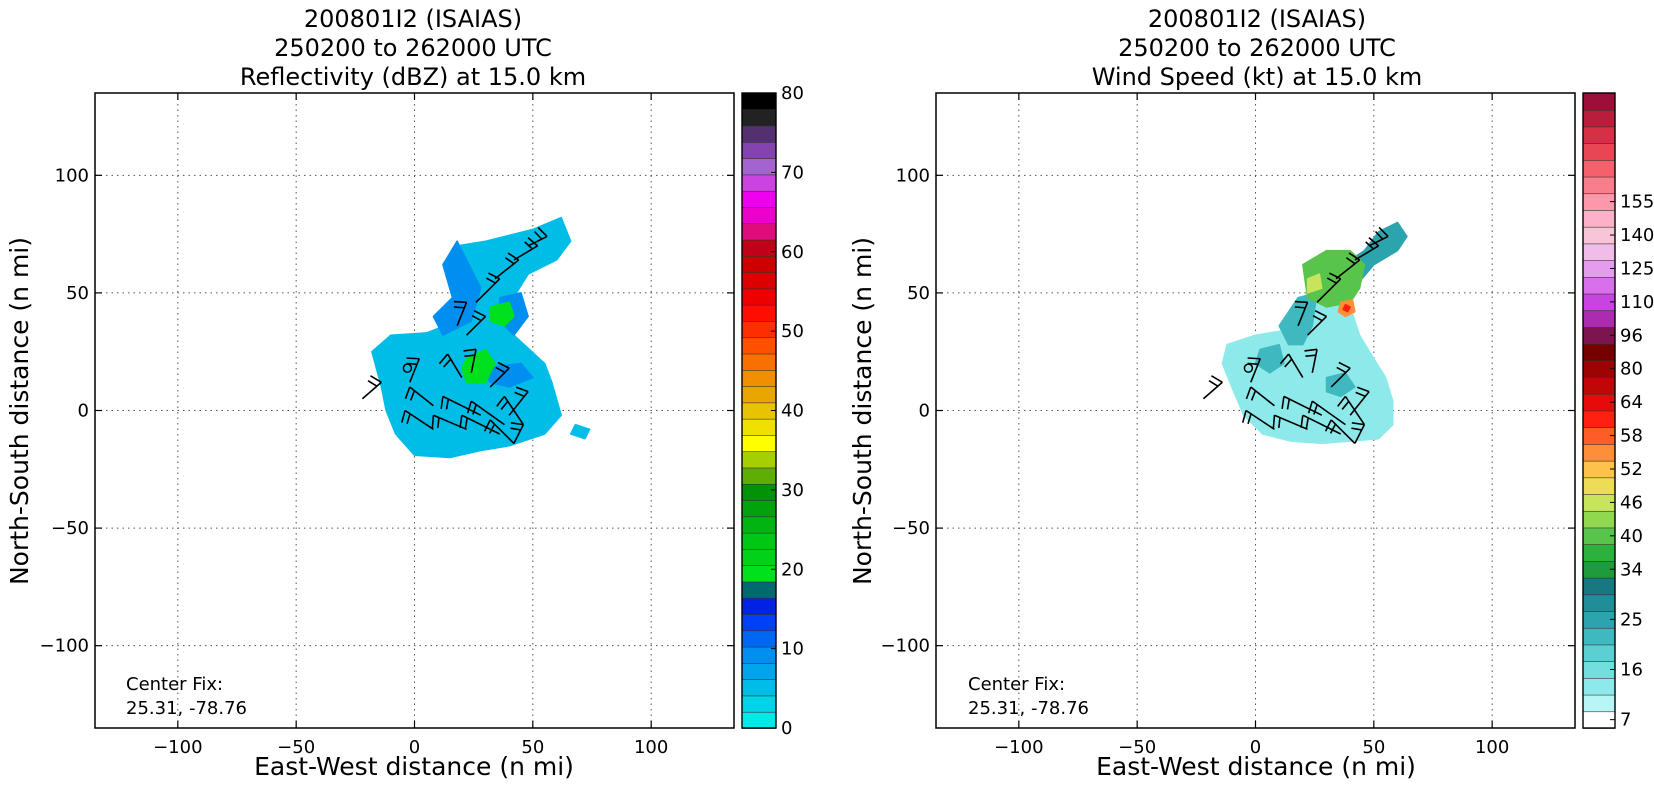 The width and height of the screenshot is (1654, 787). What do you see at coordinates (1631, 536) in the screenshot?
I see `colorbar-tick-label: 40` at bounding box center [1631, 536].